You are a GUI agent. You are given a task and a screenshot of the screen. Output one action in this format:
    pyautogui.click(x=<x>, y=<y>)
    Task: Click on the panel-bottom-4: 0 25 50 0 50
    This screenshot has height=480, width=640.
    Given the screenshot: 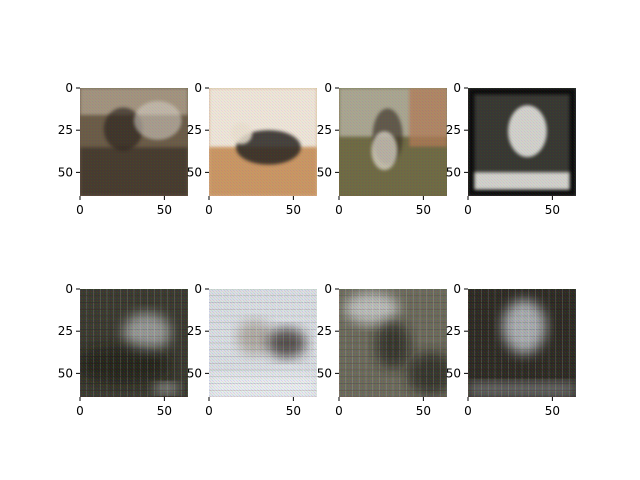 What is the action you would take?
    pyautogui.click(x=511, y=350)
    